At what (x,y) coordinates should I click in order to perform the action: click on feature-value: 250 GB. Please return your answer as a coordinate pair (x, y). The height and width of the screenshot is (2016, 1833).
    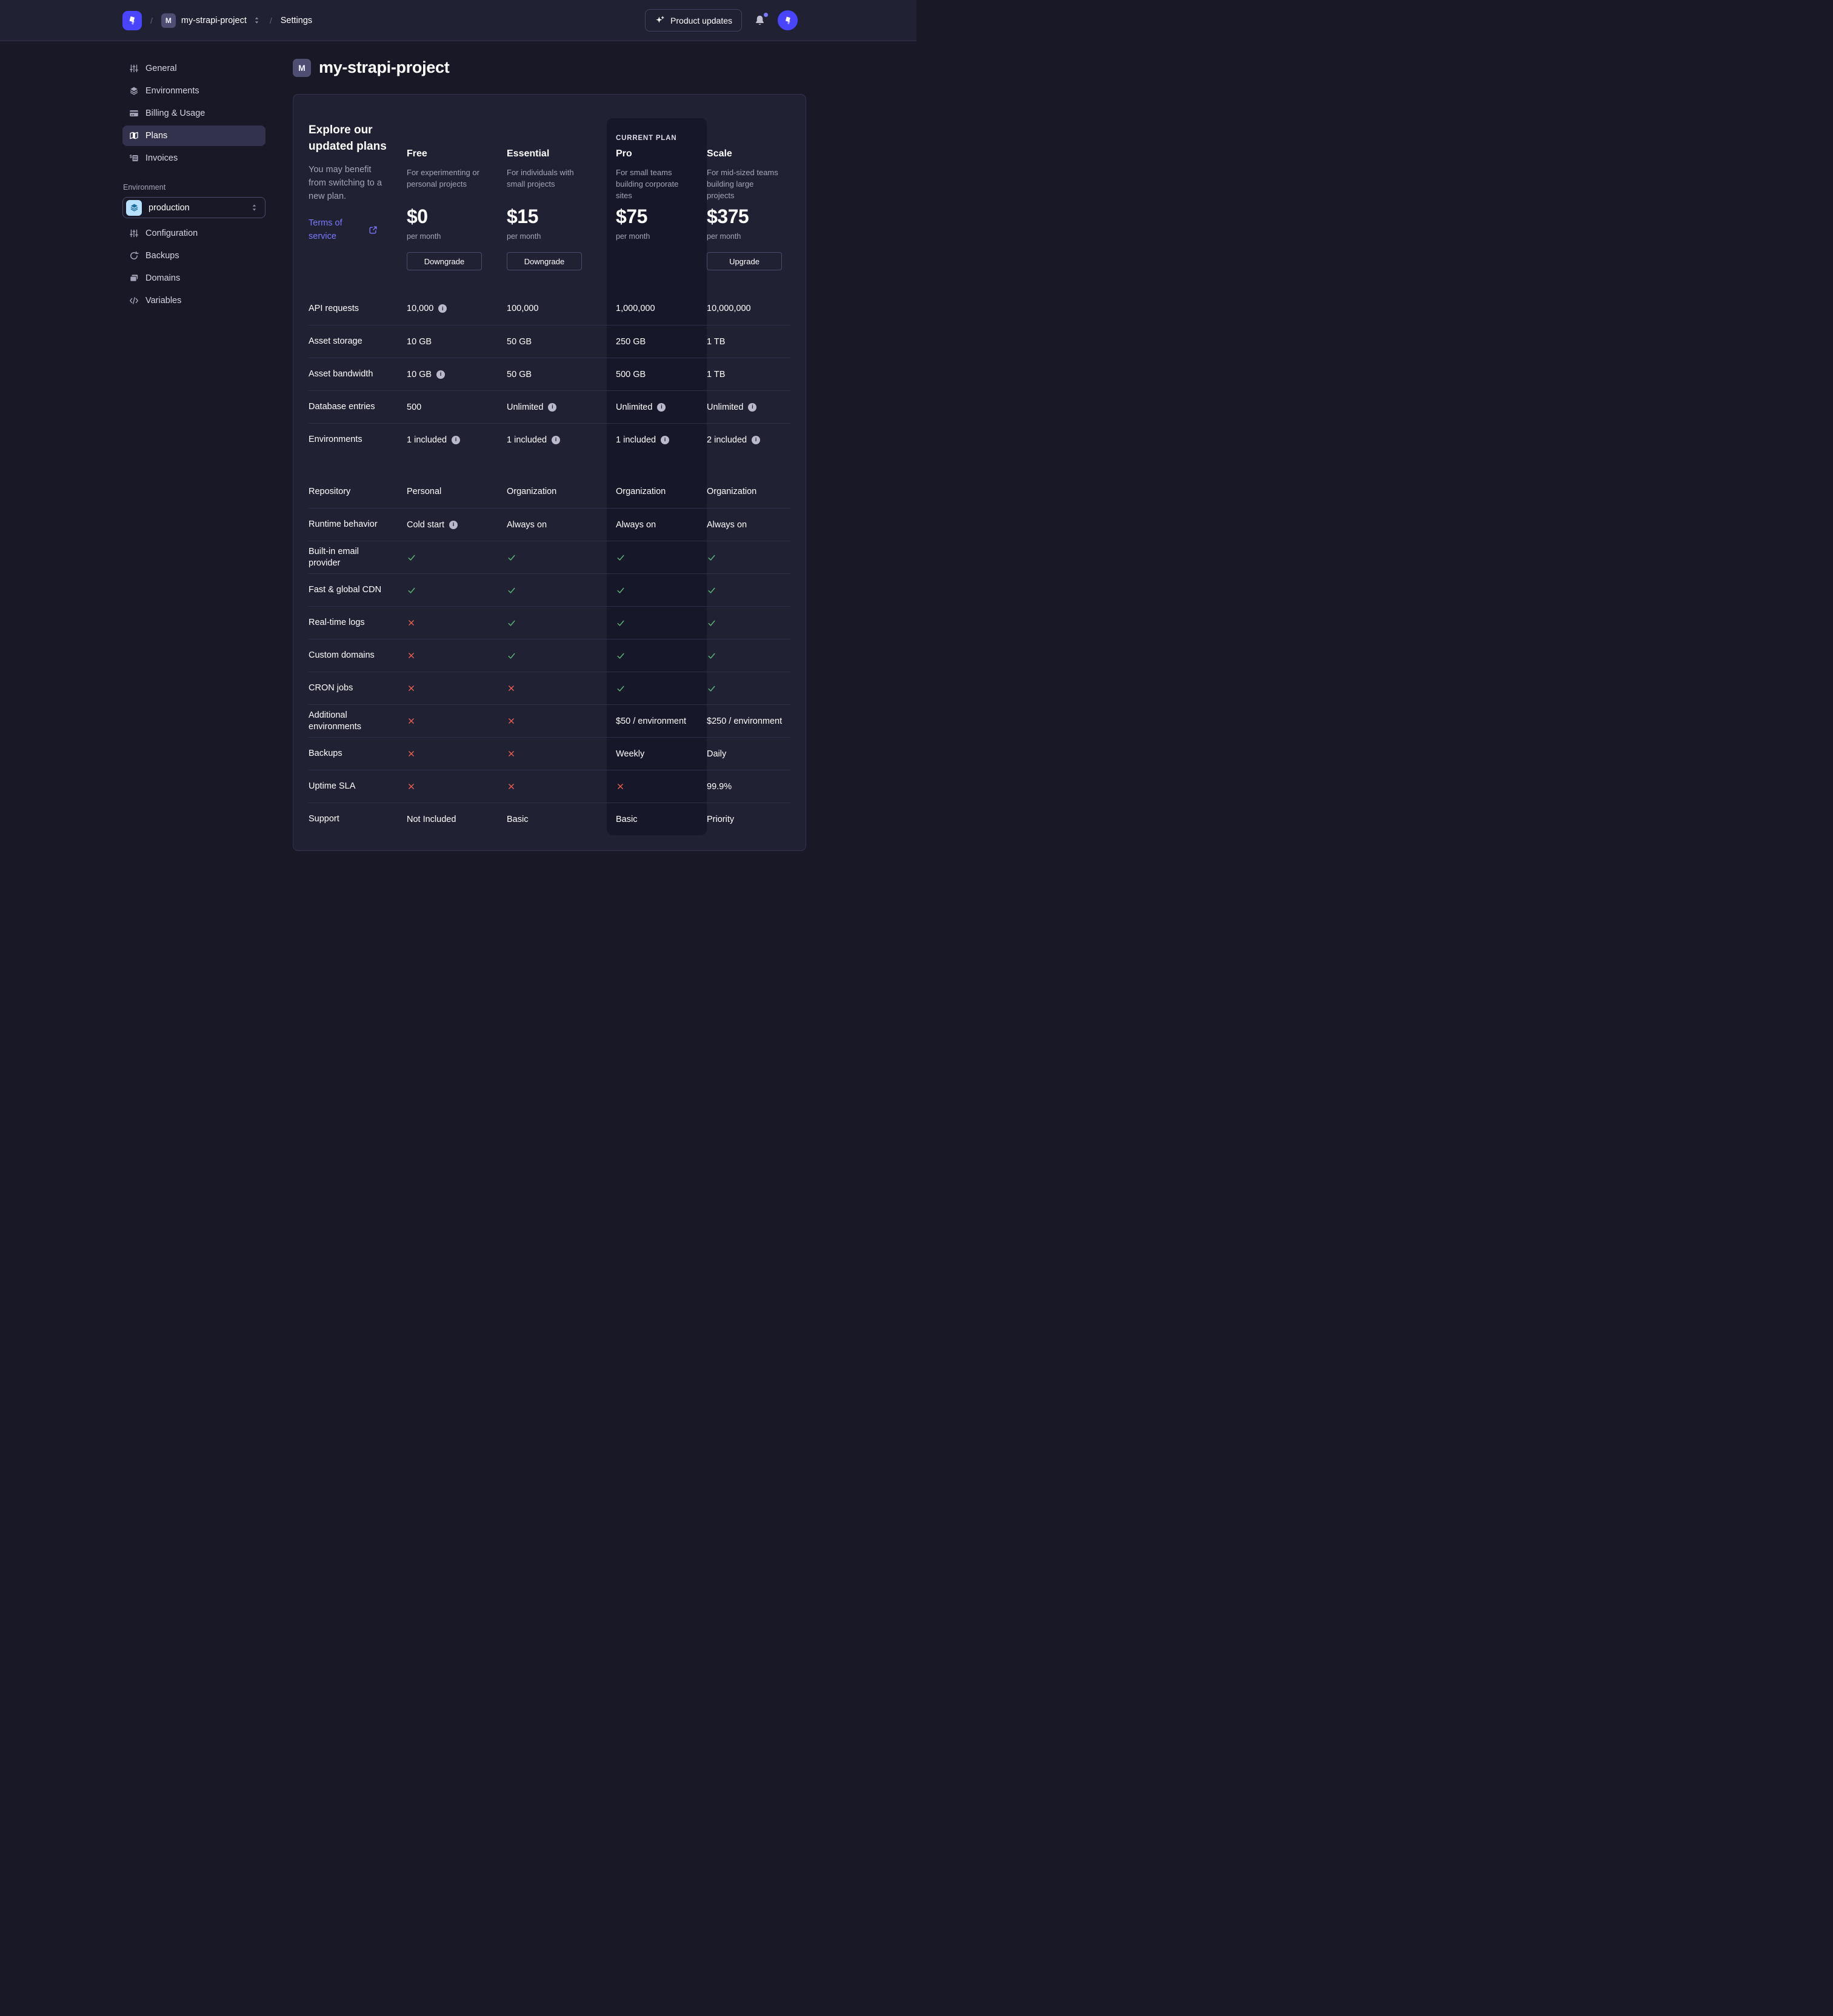
    Looking at the image, I should click on (657, 342).